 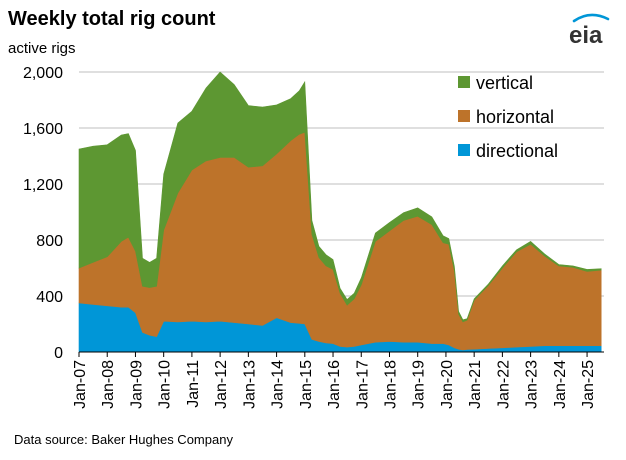 I want to click on eia-logo-text: eia, so click(x=586, y=34).